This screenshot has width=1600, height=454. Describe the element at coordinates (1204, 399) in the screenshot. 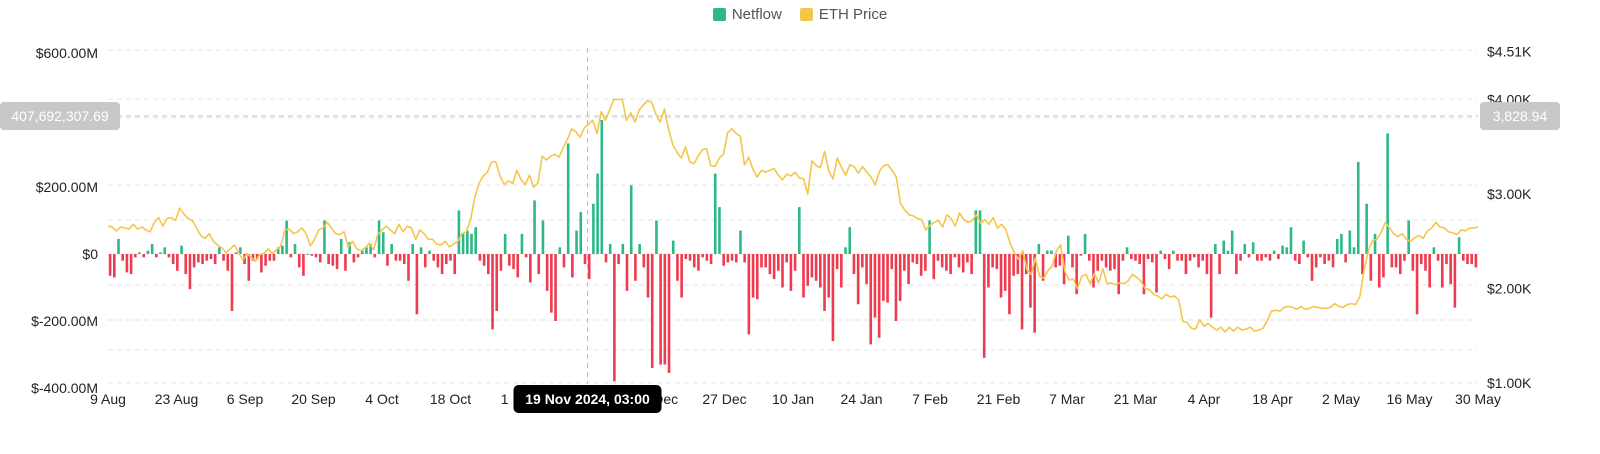

I see `x-tick-label: 4 Apr` at that location.